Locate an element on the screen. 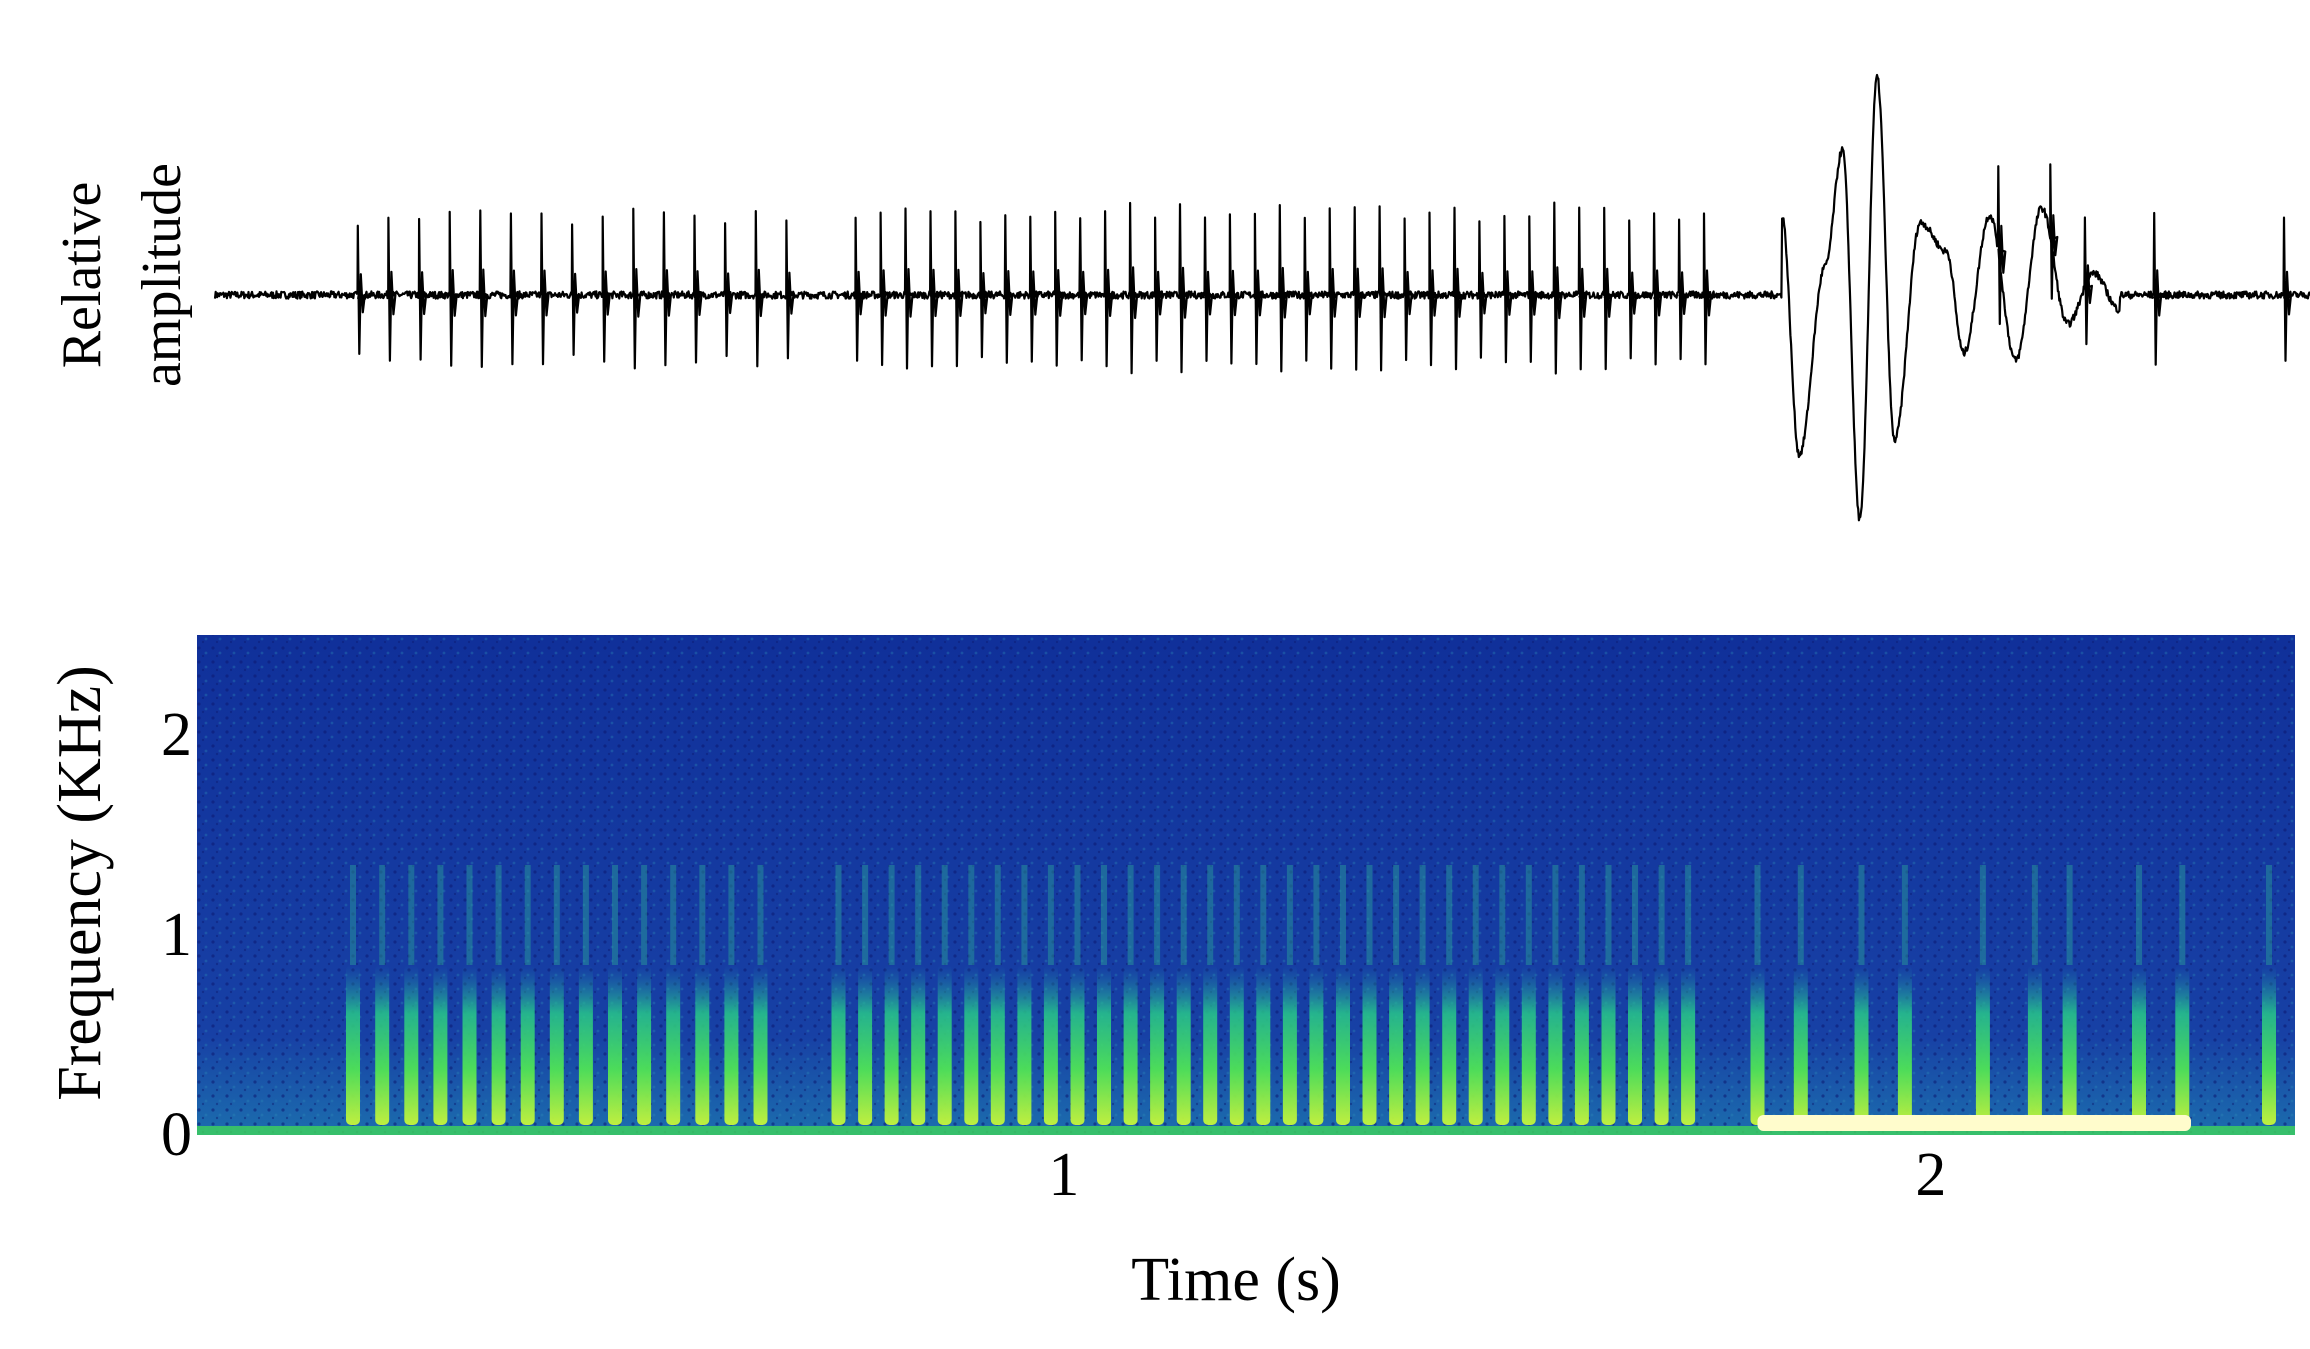  spectrogram-floor-band is located at coordinates (1246, 1130).